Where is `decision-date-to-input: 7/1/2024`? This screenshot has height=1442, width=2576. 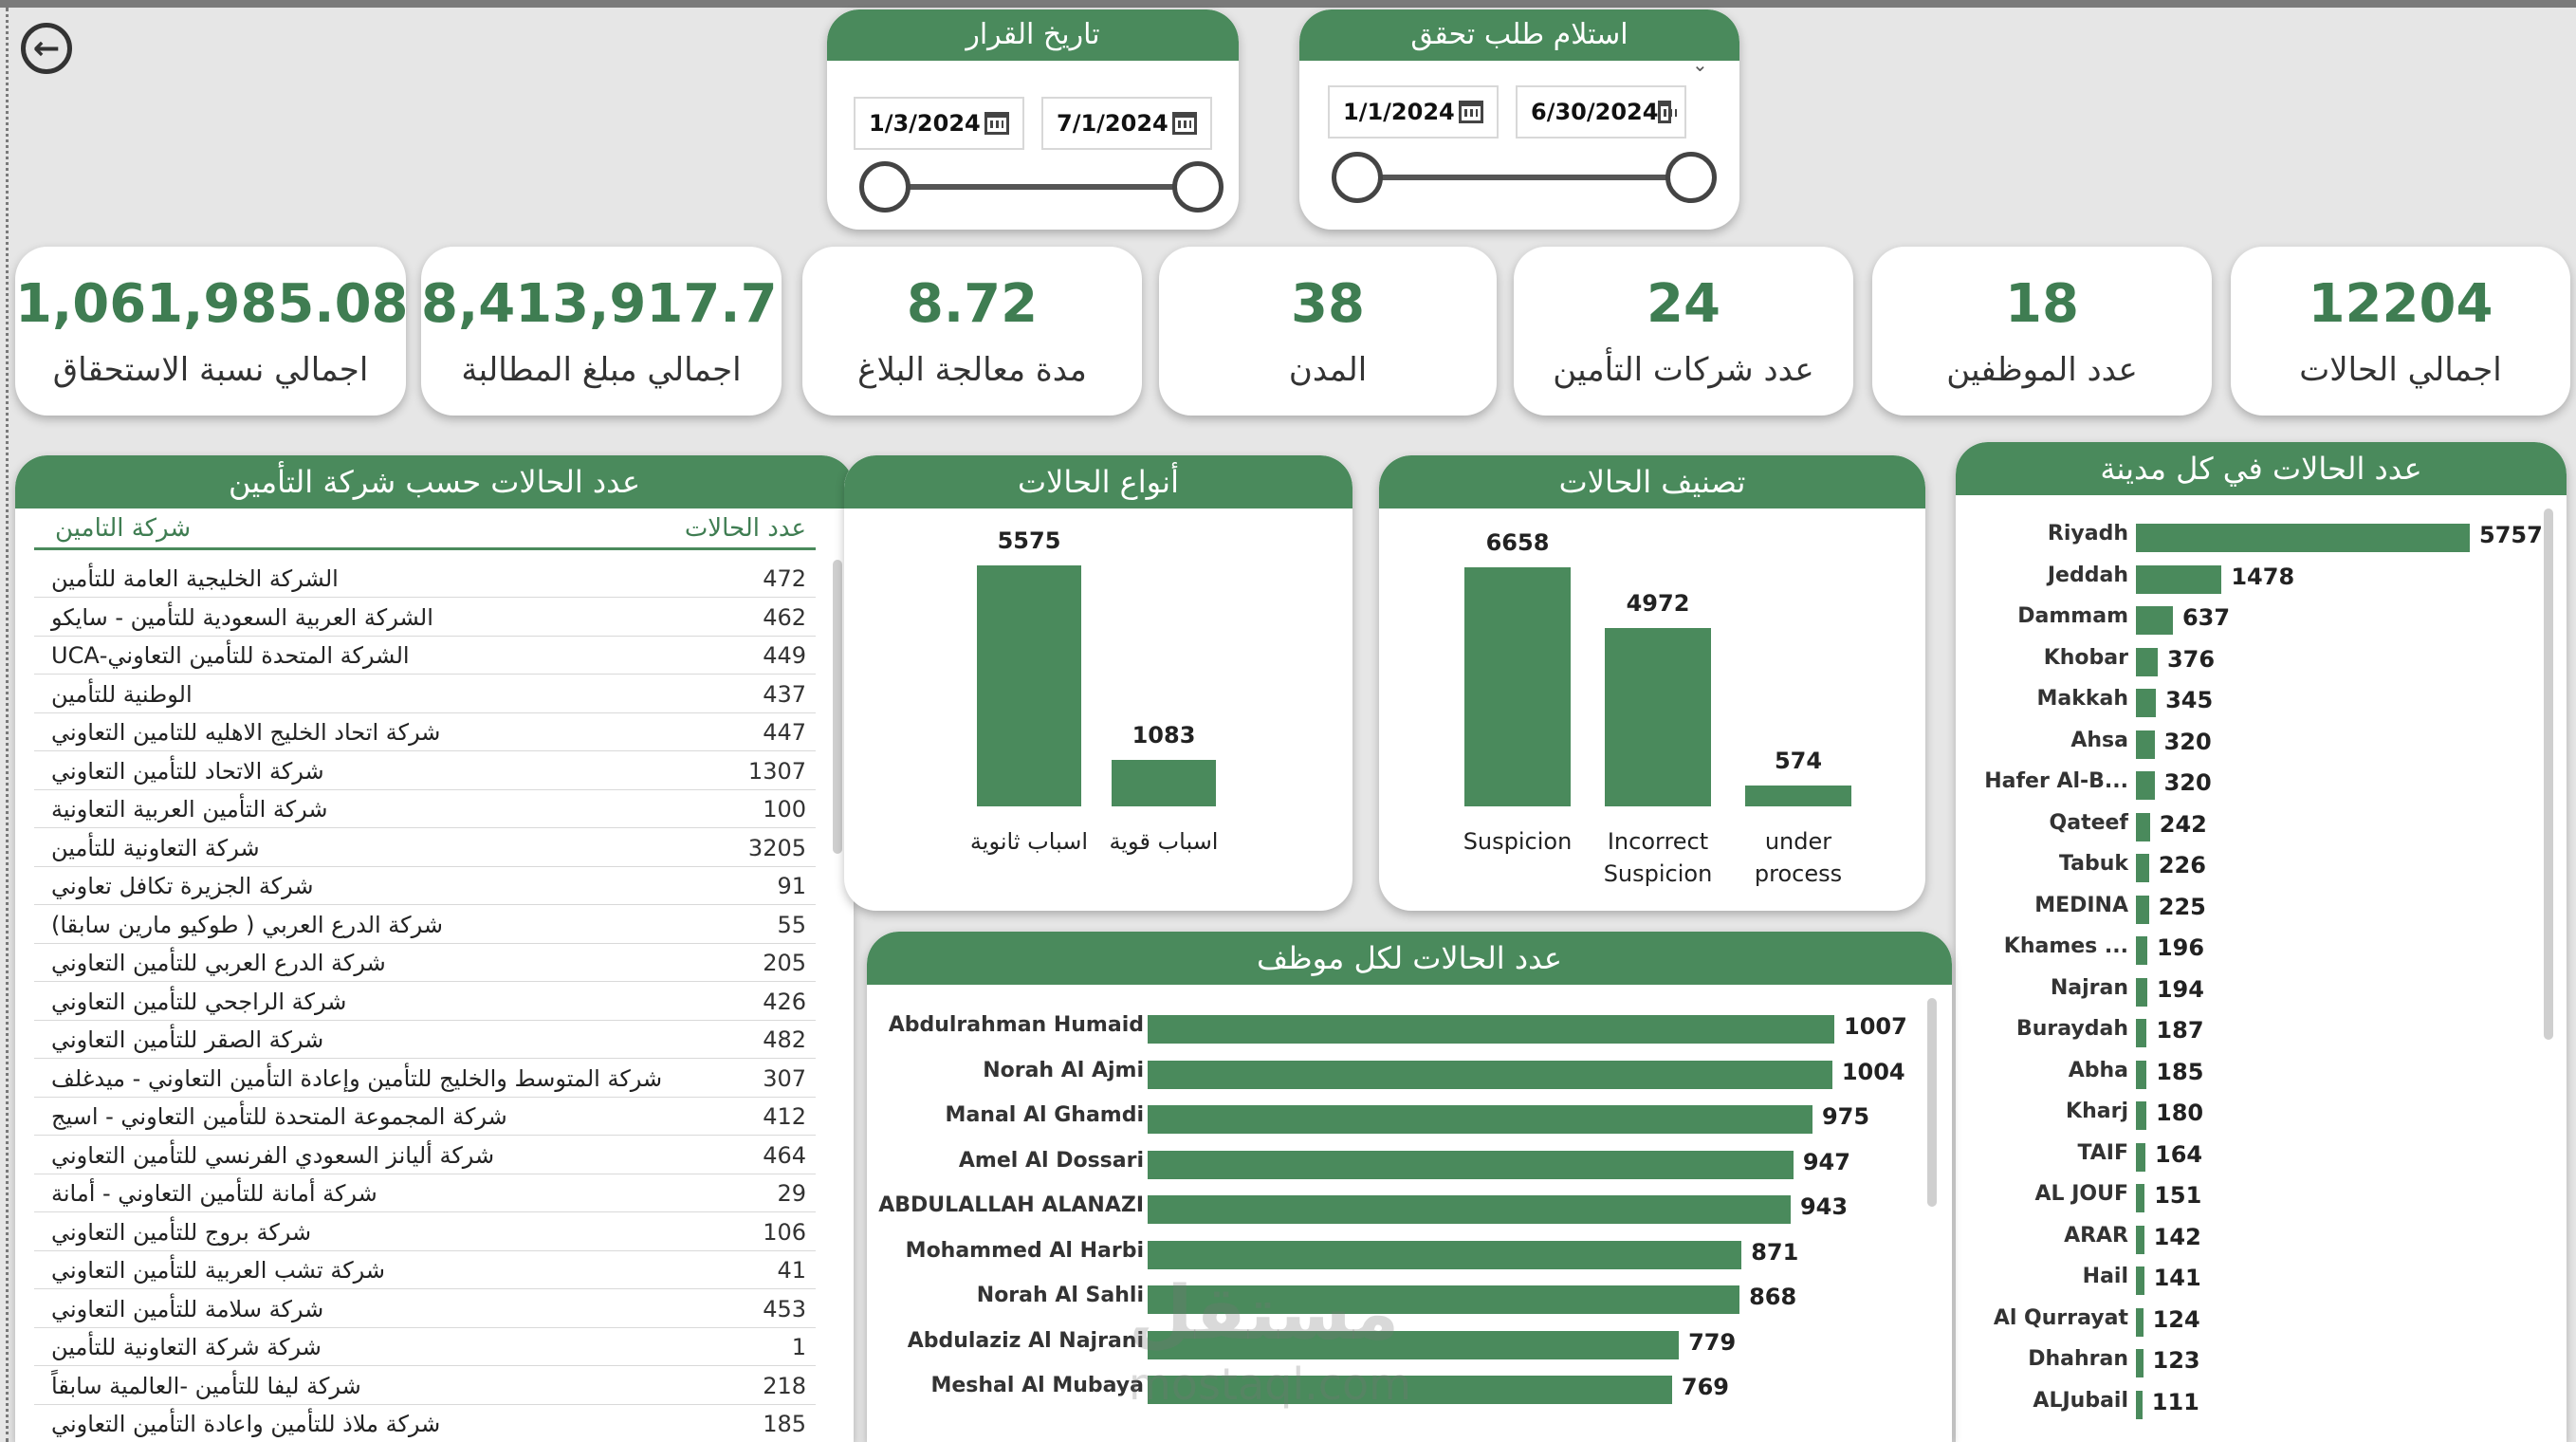 decision-date-to-input: 7/1/2024 is located at coordinates (1126, 123).